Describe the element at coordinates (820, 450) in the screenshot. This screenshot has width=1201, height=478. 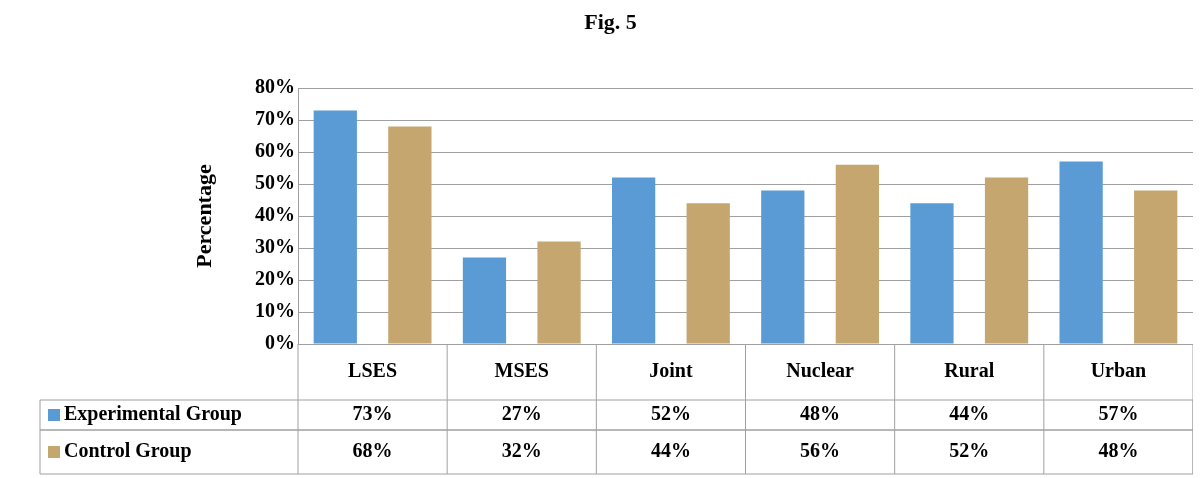
I see `data-label: 56%` at that location.